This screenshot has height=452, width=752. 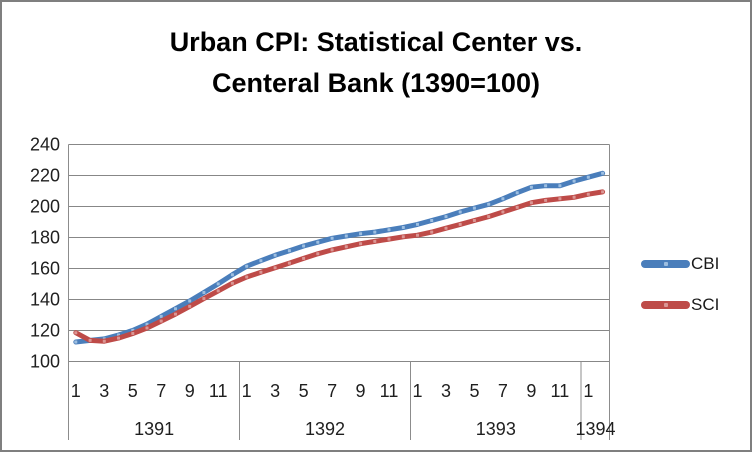 What do you see at coordinates (45, 299) in the screenshot?
I see `y-axis-tick-label: 140` at bounding box center [45, 299].